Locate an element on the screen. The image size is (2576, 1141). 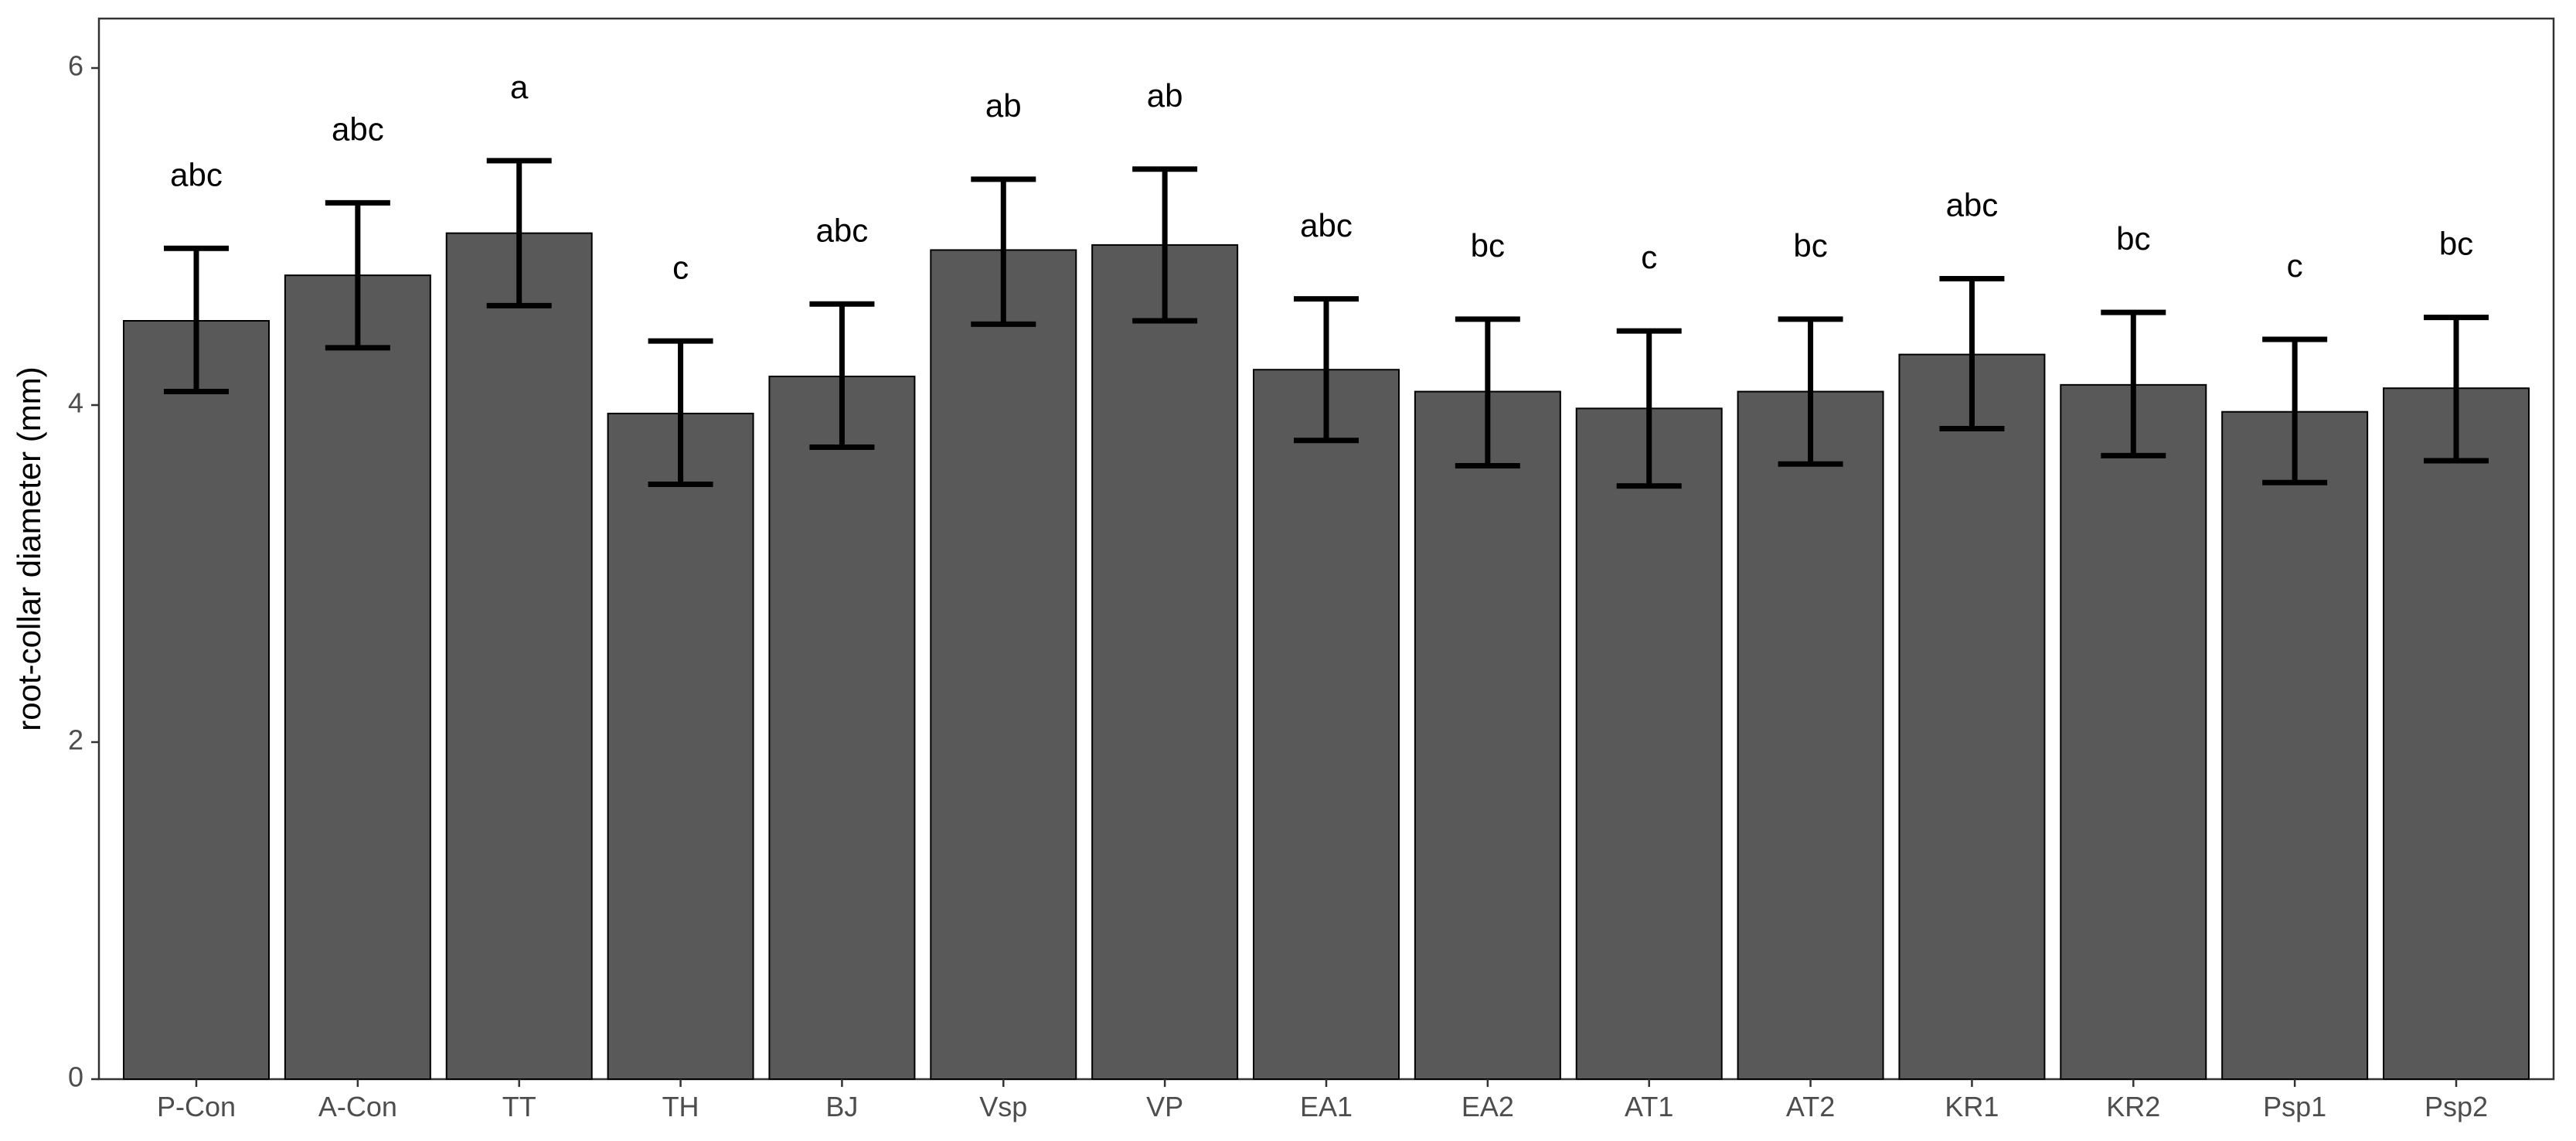
significance-label: a is located at coordinates (519, 87).